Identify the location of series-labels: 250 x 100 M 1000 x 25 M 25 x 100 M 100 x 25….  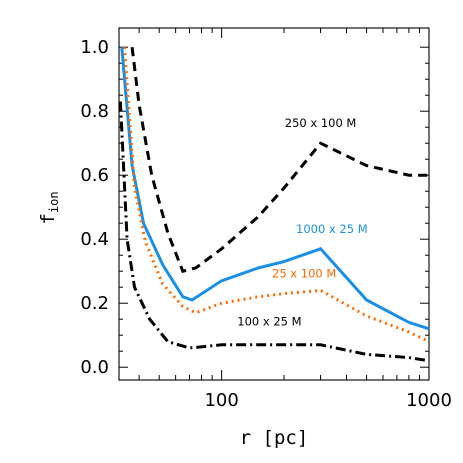
(302, 222).